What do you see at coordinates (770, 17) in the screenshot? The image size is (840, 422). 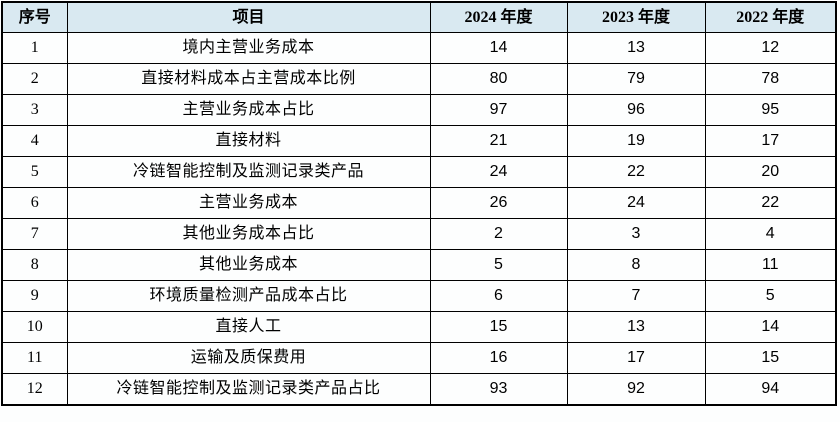 I see `header-2022: 2022 年度` at bounding box center [770, 17].